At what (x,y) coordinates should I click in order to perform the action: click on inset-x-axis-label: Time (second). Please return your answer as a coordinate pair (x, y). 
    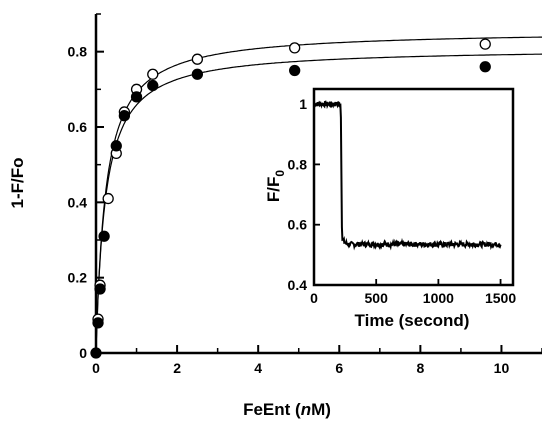
    Looking at the image, I should click on (412, 320).